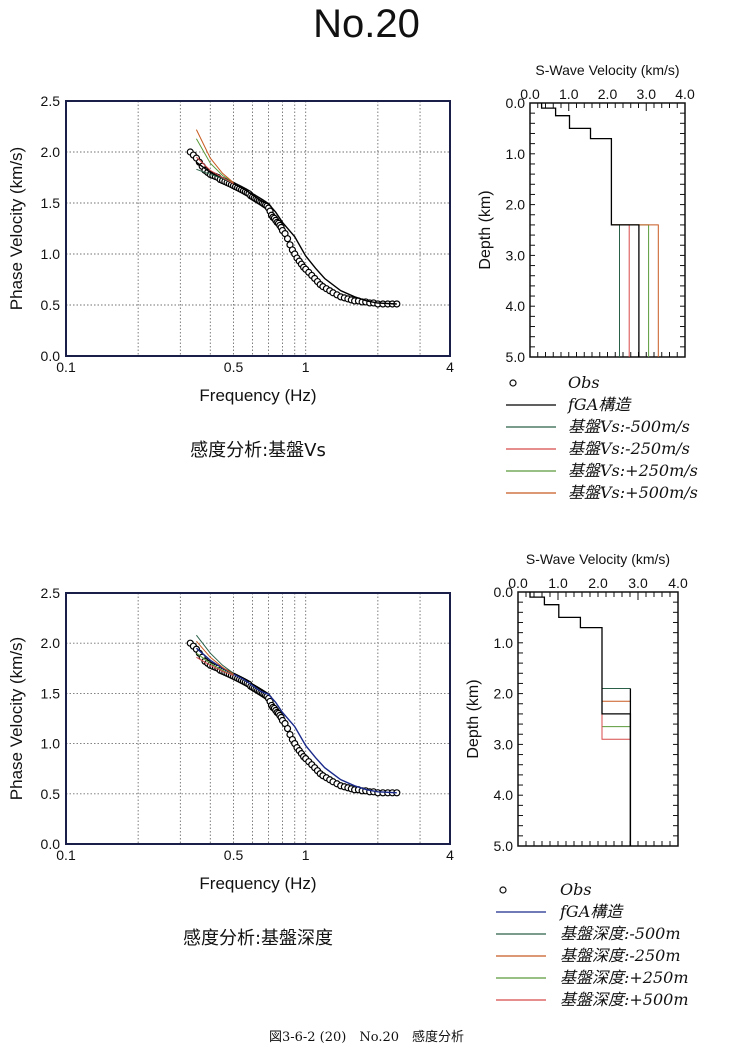 This screenshot has height=1056, width=733. What do you see at coordinates (366, 1037) in the screenshot?
I see `figure-caption: 図3-6-2 (20) No.20 感度分析` at bounding box center [366, 1037].